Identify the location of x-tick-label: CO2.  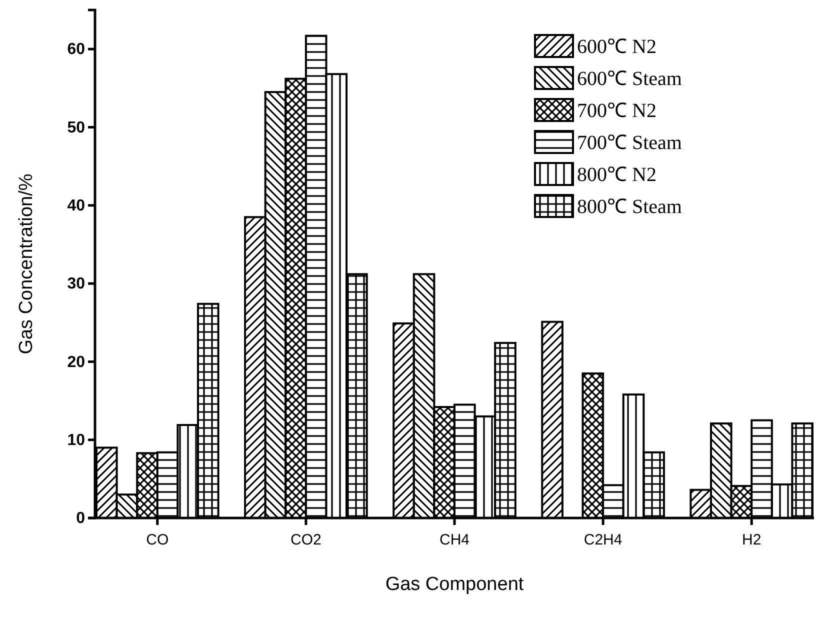
(306, 540).